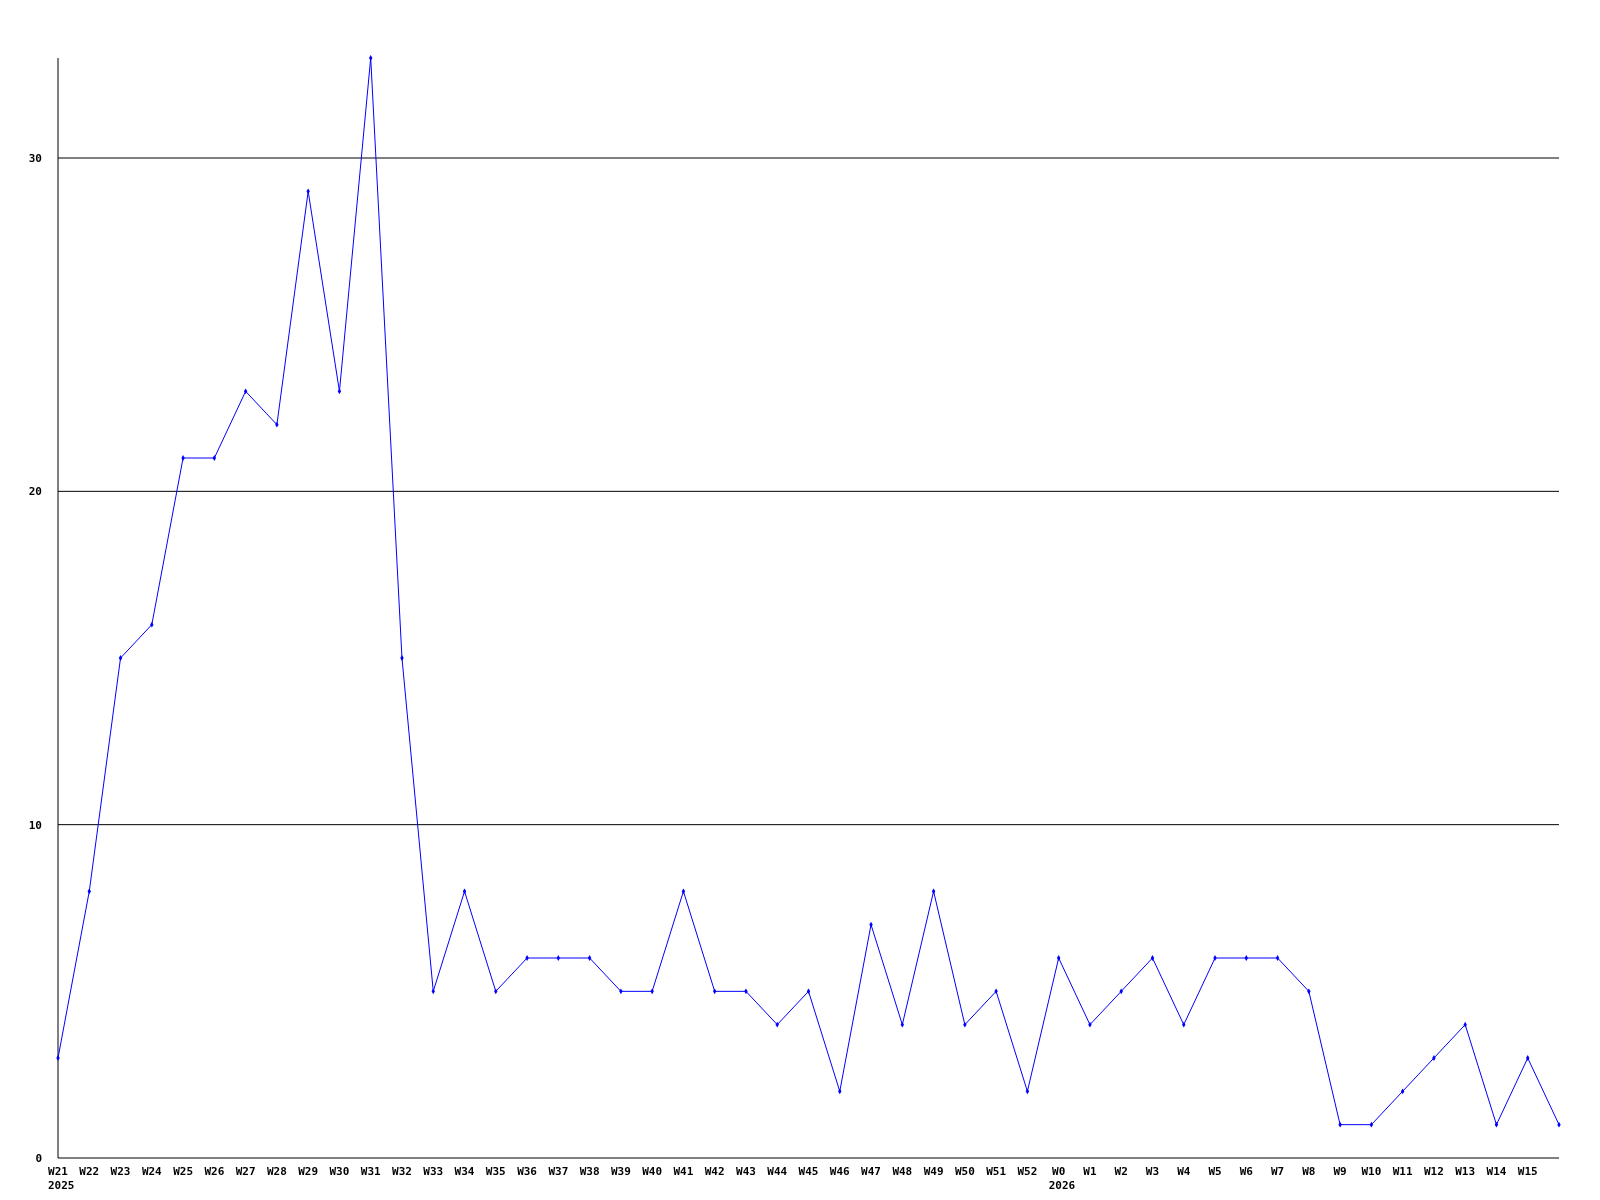  I want to click on x-tick-label: W28, so click(276, 1171).